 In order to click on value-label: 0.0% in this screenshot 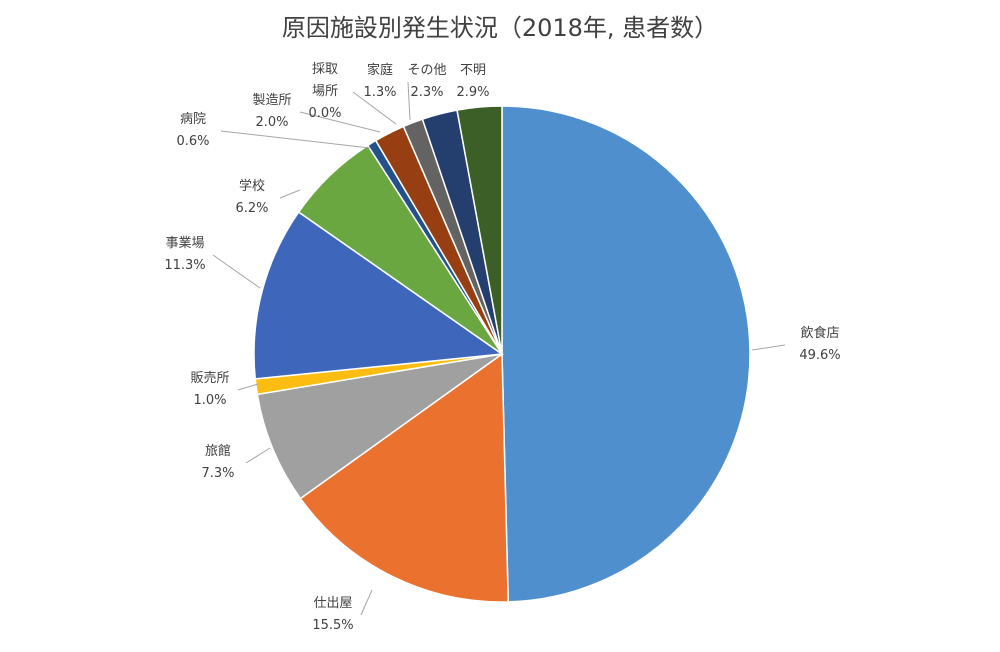, I will do `click(325, 113)`.